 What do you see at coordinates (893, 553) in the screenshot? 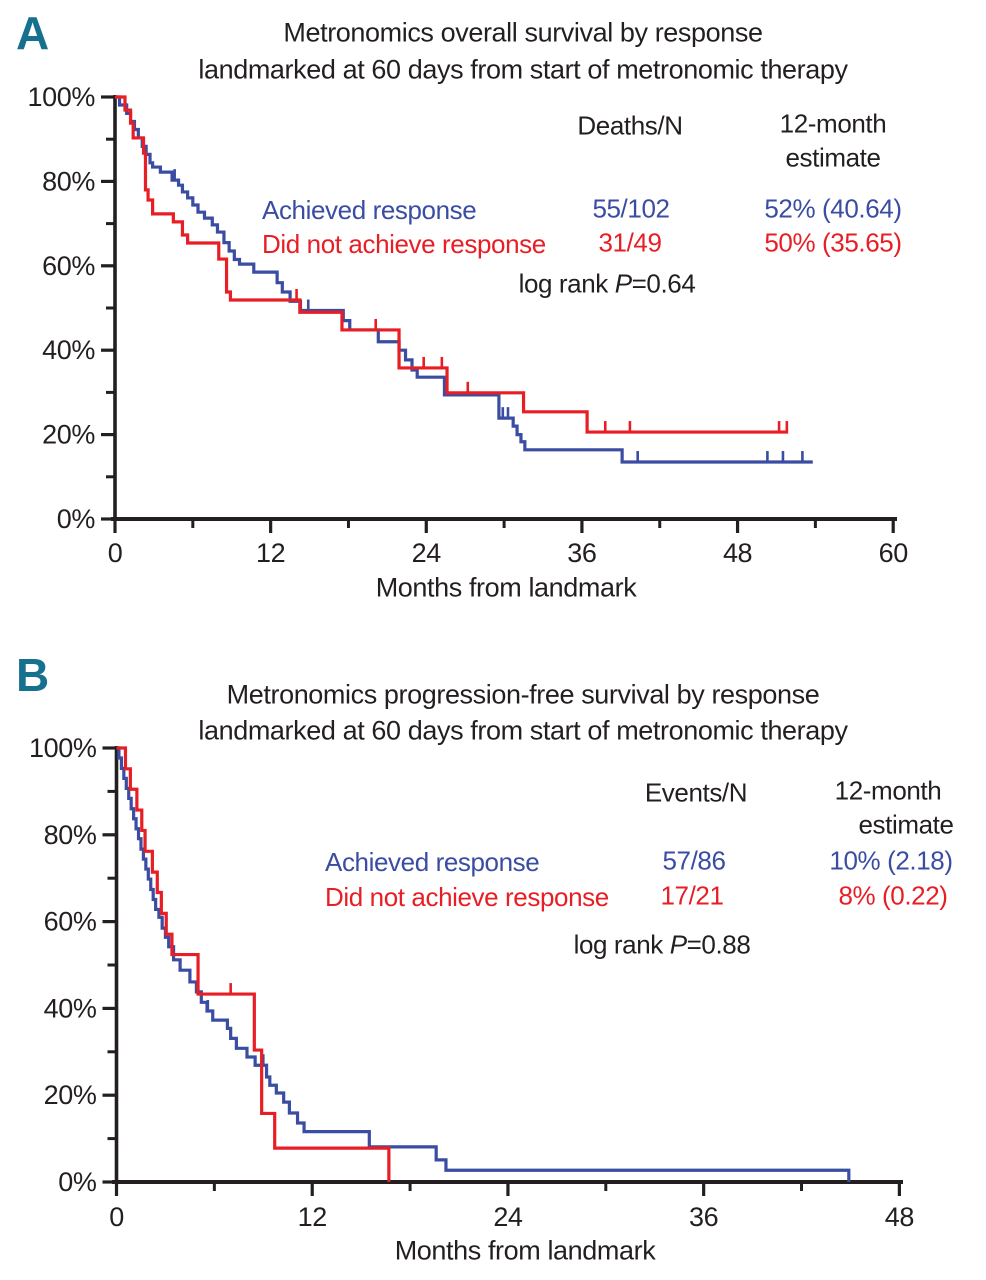
I see `svg-text: 60` at bounding box center [893, 553].